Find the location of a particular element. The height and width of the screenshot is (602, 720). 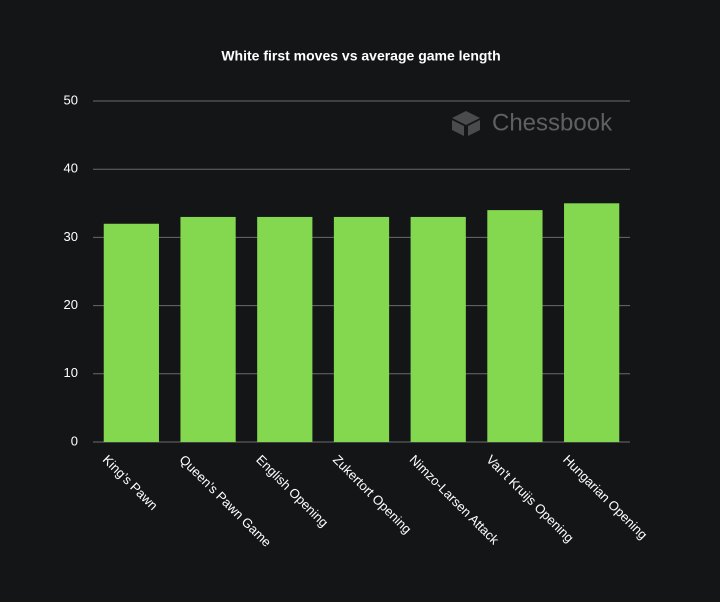

y-tick-label: 20 is located at coordinates (71, 304).